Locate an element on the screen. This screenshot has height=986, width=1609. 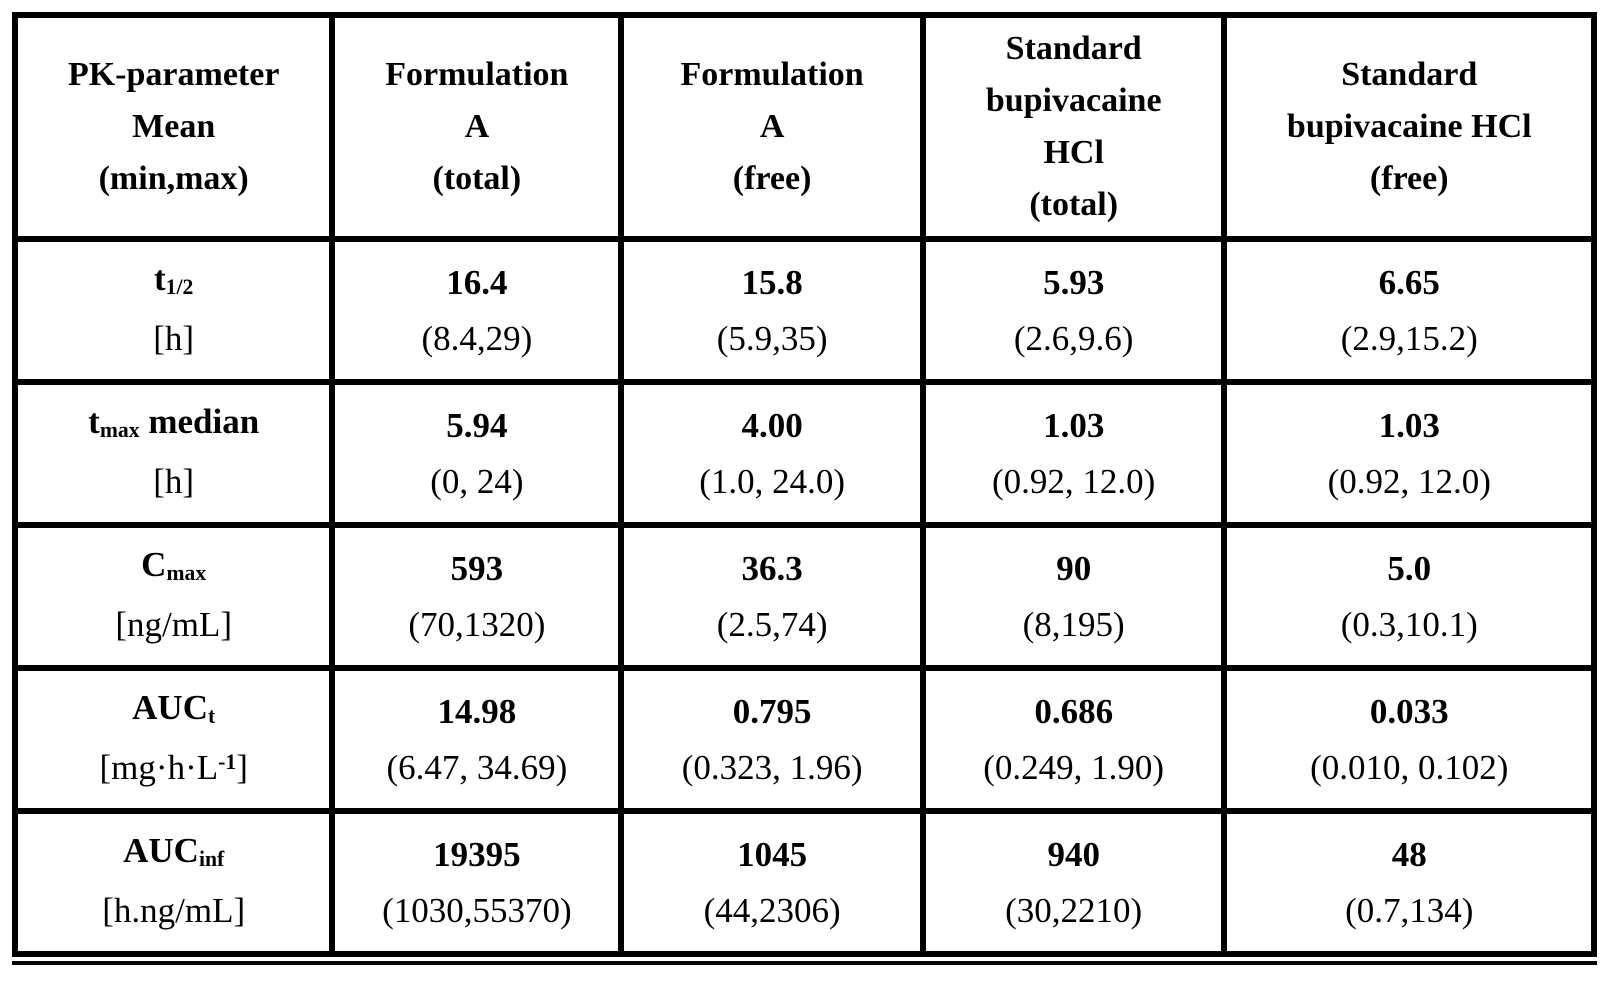
param-label: AUCinf is located at coordinates (174, 851).